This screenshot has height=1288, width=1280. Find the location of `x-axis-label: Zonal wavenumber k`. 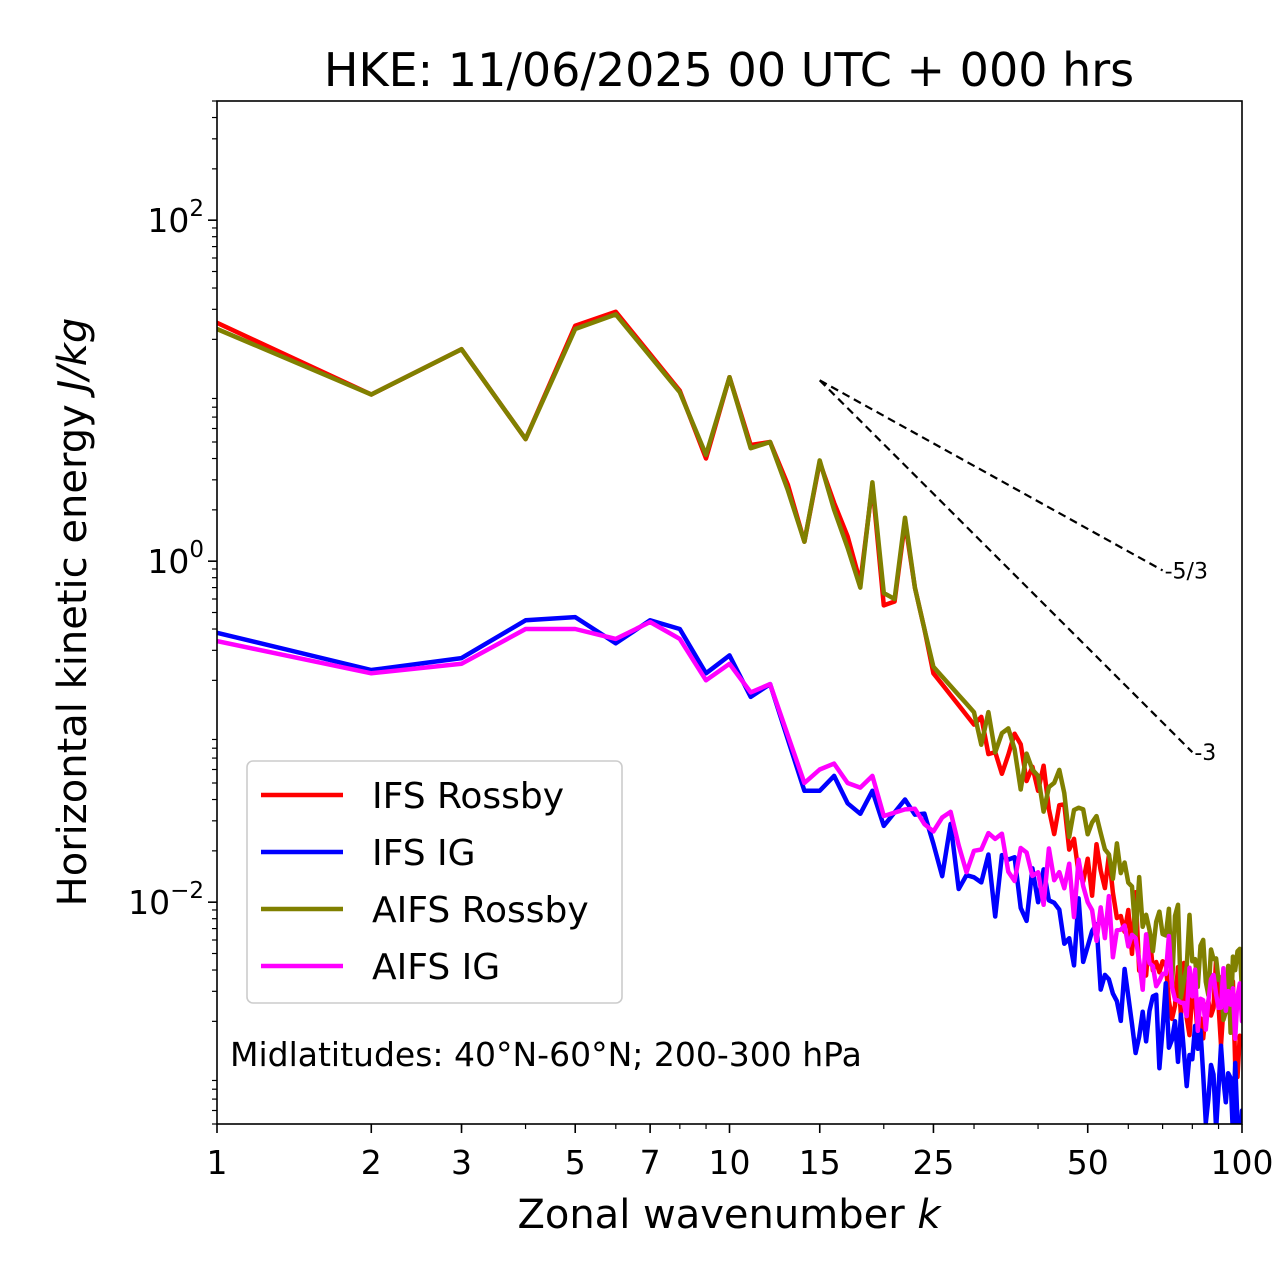

x-axis-label: Zonal wavenumber k is located at coordinates (729, 1215).